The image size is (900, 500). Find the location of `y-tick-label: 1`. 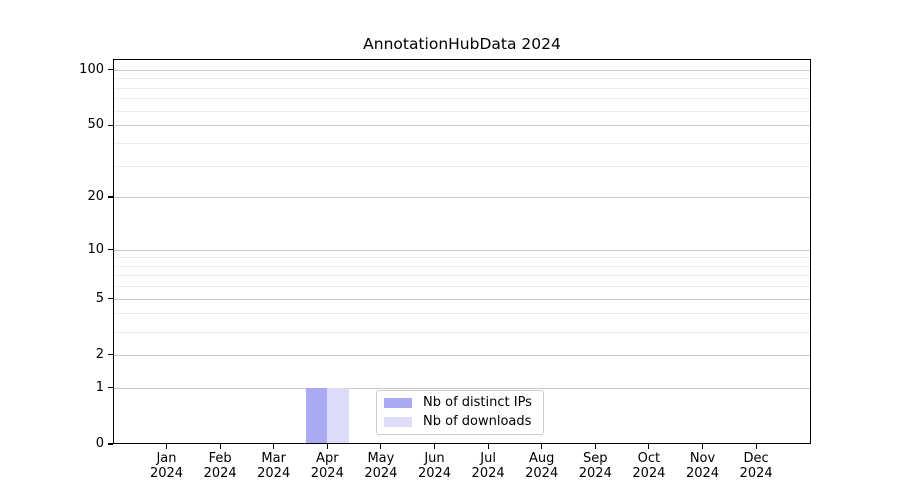

y-tick-label: 1 is located at coordinates (99, 387).